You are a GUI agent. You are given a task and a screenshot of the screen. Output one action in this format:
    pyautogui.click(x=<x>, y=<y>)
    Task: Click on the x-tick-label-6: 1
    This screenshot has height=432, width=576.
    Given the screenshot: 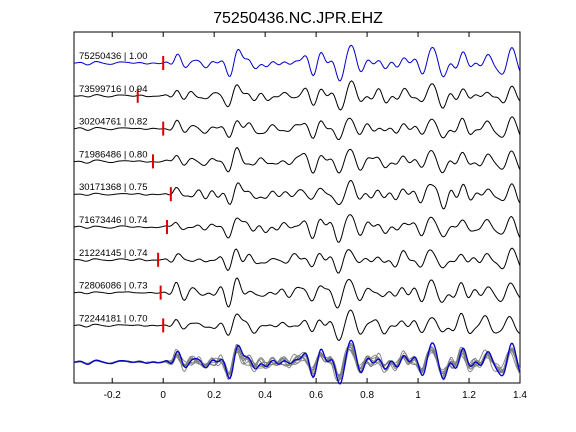 What is the action you would take?
    pyautogui.click(x=418, y=395)
    